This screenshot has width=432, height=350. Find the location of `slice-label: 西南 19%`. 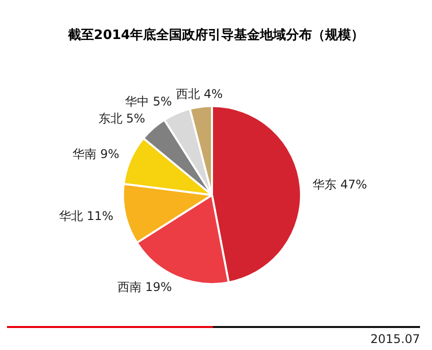

slice-label: 西南 19% is located at coordinates (144, 287).